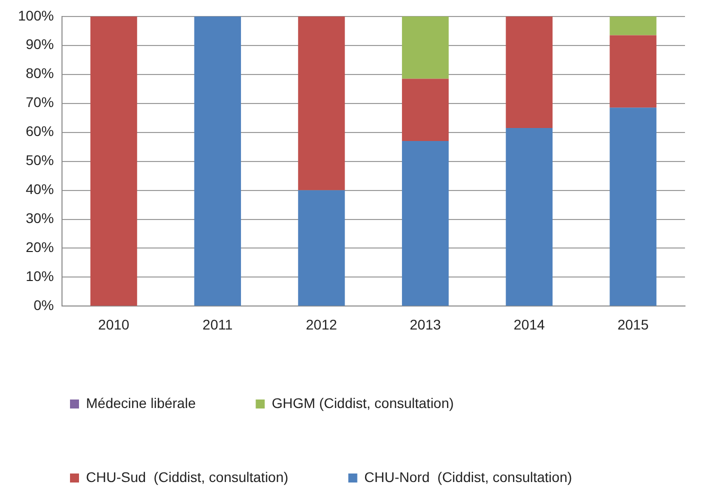  Describe the element at coordinates (217, 324) in the screenshot. I see `x-tick-label: 2011` at that location.